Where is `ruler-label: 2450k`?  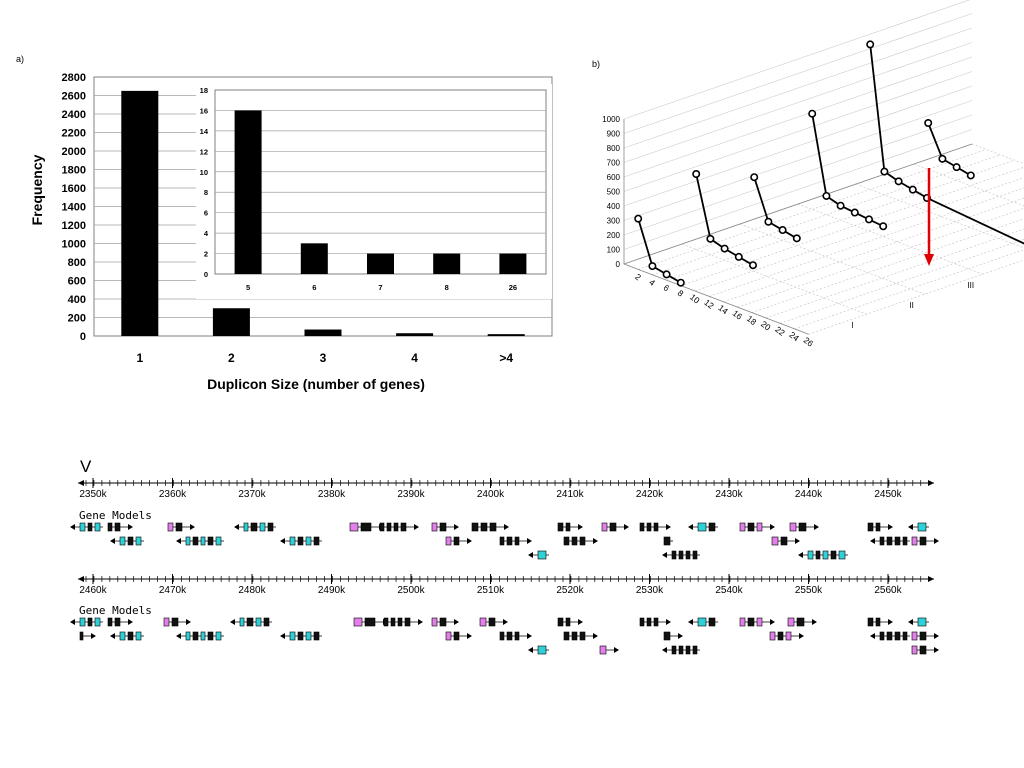
ruler-label: 2450k is located at coordinates (888, 494).